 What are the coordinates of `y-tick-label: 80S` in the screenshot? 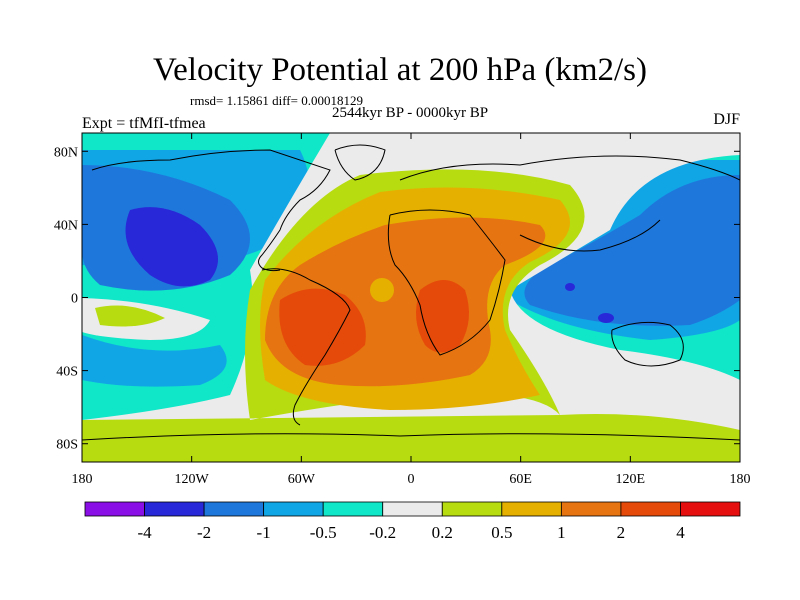 It's located at (67, 445).